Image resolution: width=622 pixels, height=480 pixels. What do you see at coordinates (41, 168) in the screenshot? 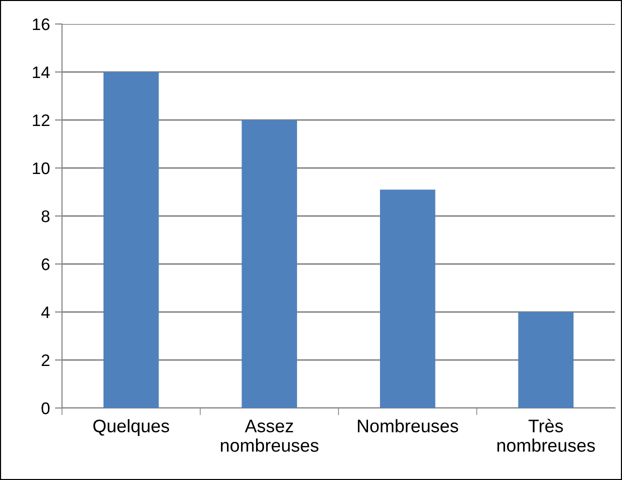
I see `y-tick-label: 10` at bounding box center [41, 168].